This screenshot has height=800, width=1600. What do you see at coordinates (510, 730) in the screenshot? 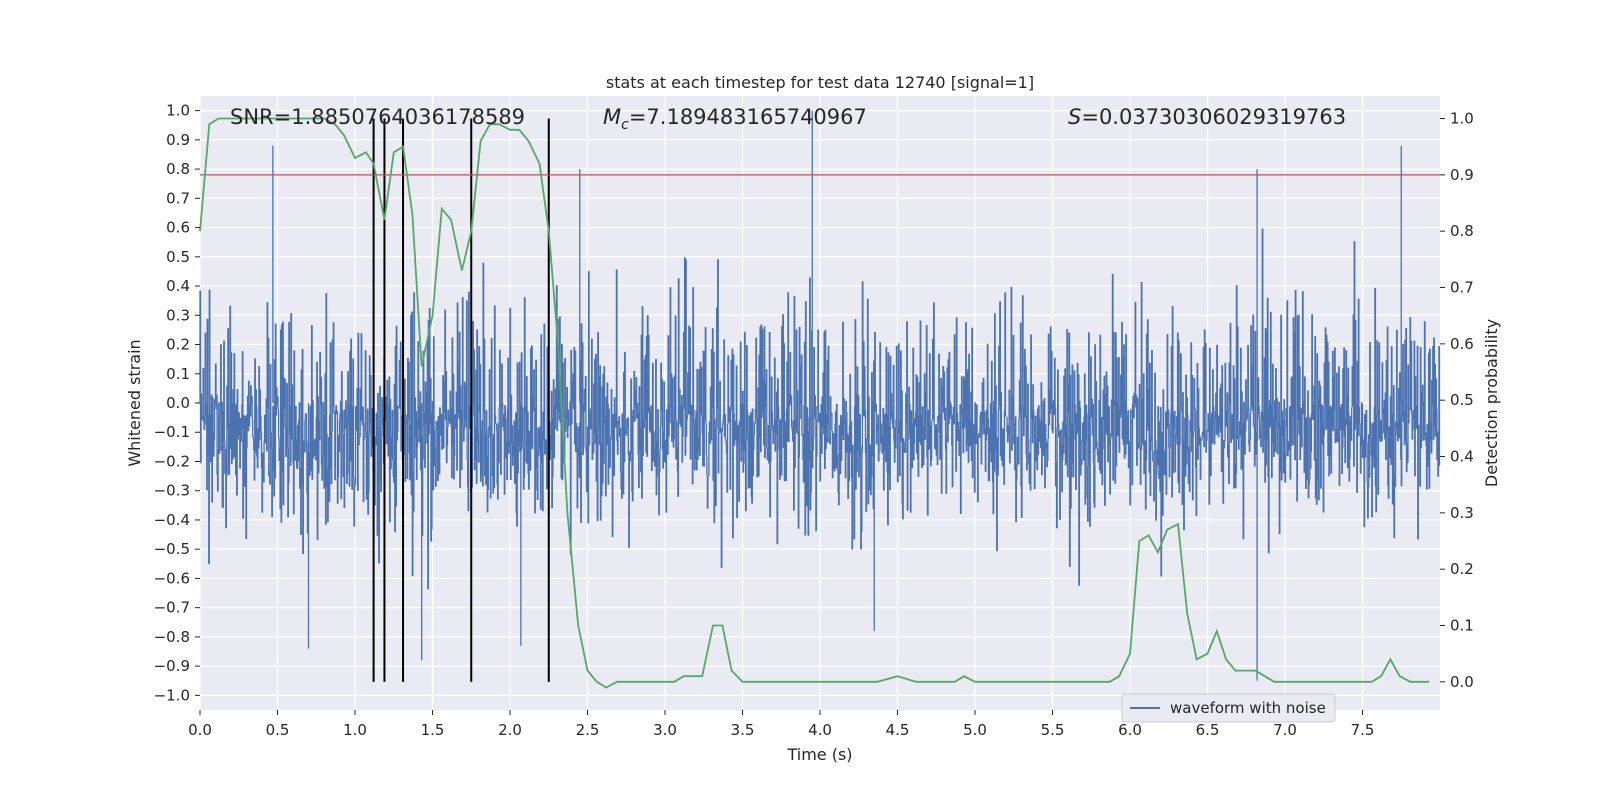
I see `x-tick-label: 2.0` at bounding box center [510, 730].